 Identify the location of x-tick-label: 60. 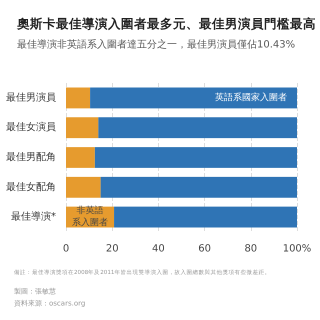
(204, 249).